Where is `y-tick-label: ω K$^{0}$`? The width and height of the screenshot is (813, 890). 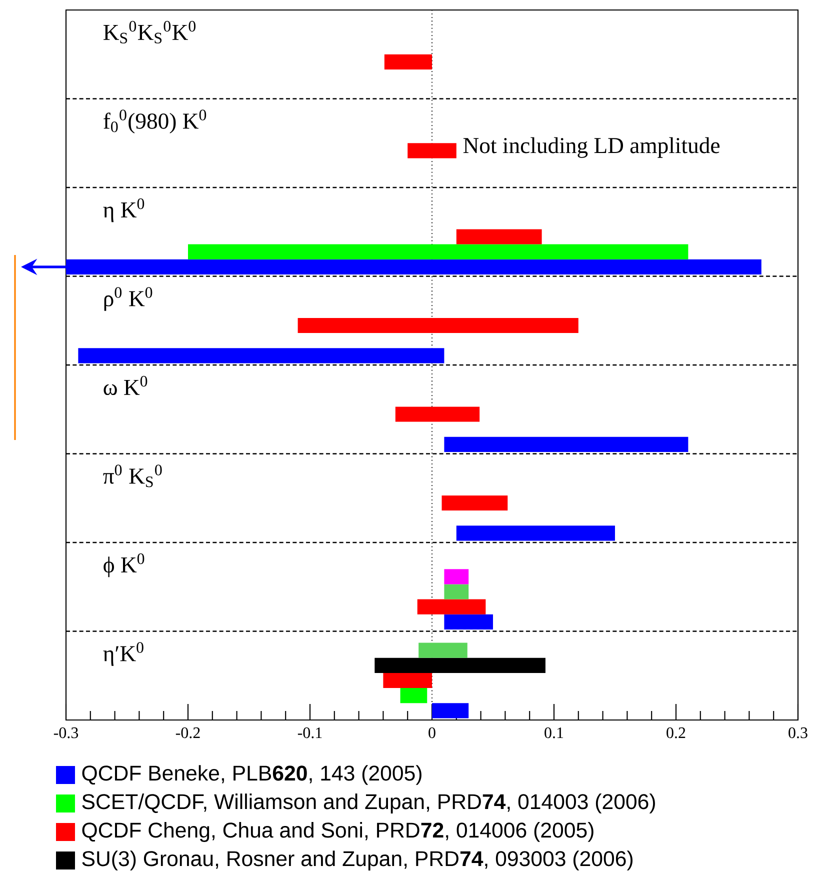
y-tick-label: ω K$^{0}$ is located at coordinates (126, 386).